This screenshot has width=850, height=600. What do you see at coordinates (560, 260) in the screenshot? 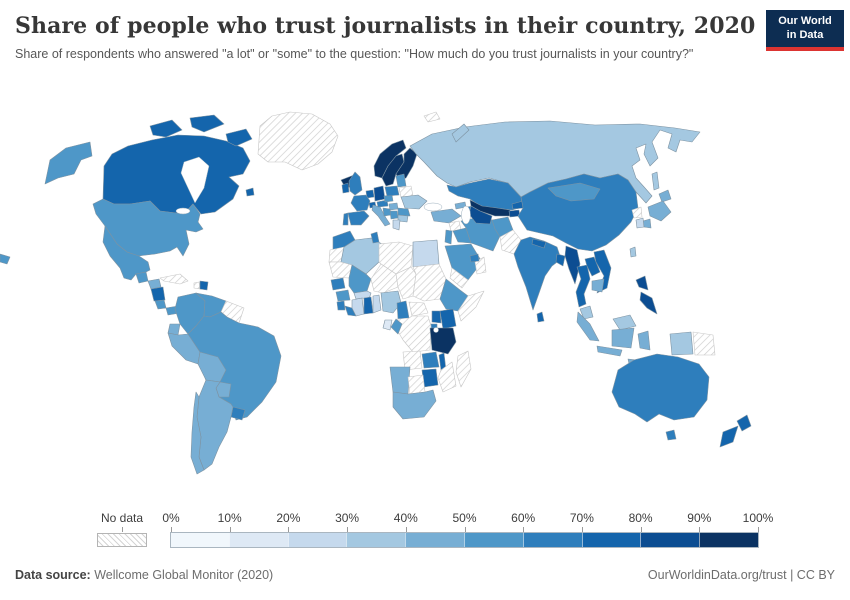
I see `country-bangladesh` at bounding box center [560, 260].